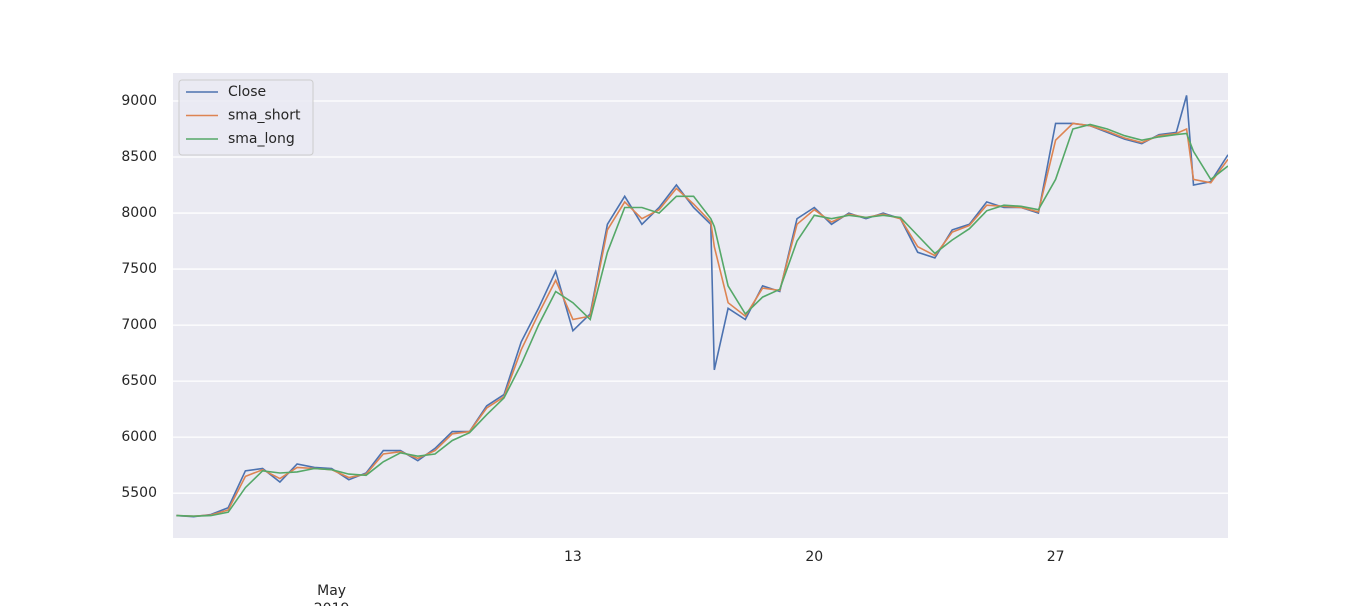 The width and height of the screenshot is (1366, 606). I want to click on legend-box, so click(246, 117).